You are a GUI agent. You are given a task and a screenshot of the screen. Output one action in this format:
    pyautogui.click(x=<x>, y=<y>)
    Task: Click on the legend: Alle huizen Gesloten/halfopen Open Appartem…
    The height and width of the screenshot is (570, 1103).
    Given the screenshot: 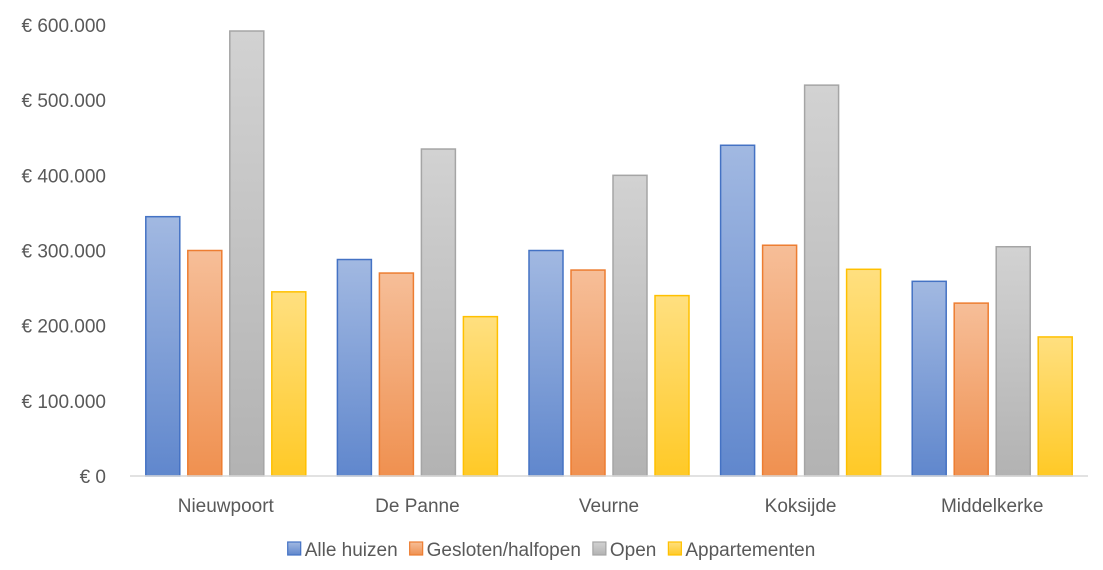 What is the action you would take?
    pyautogui.click(x=551, y=550)
    